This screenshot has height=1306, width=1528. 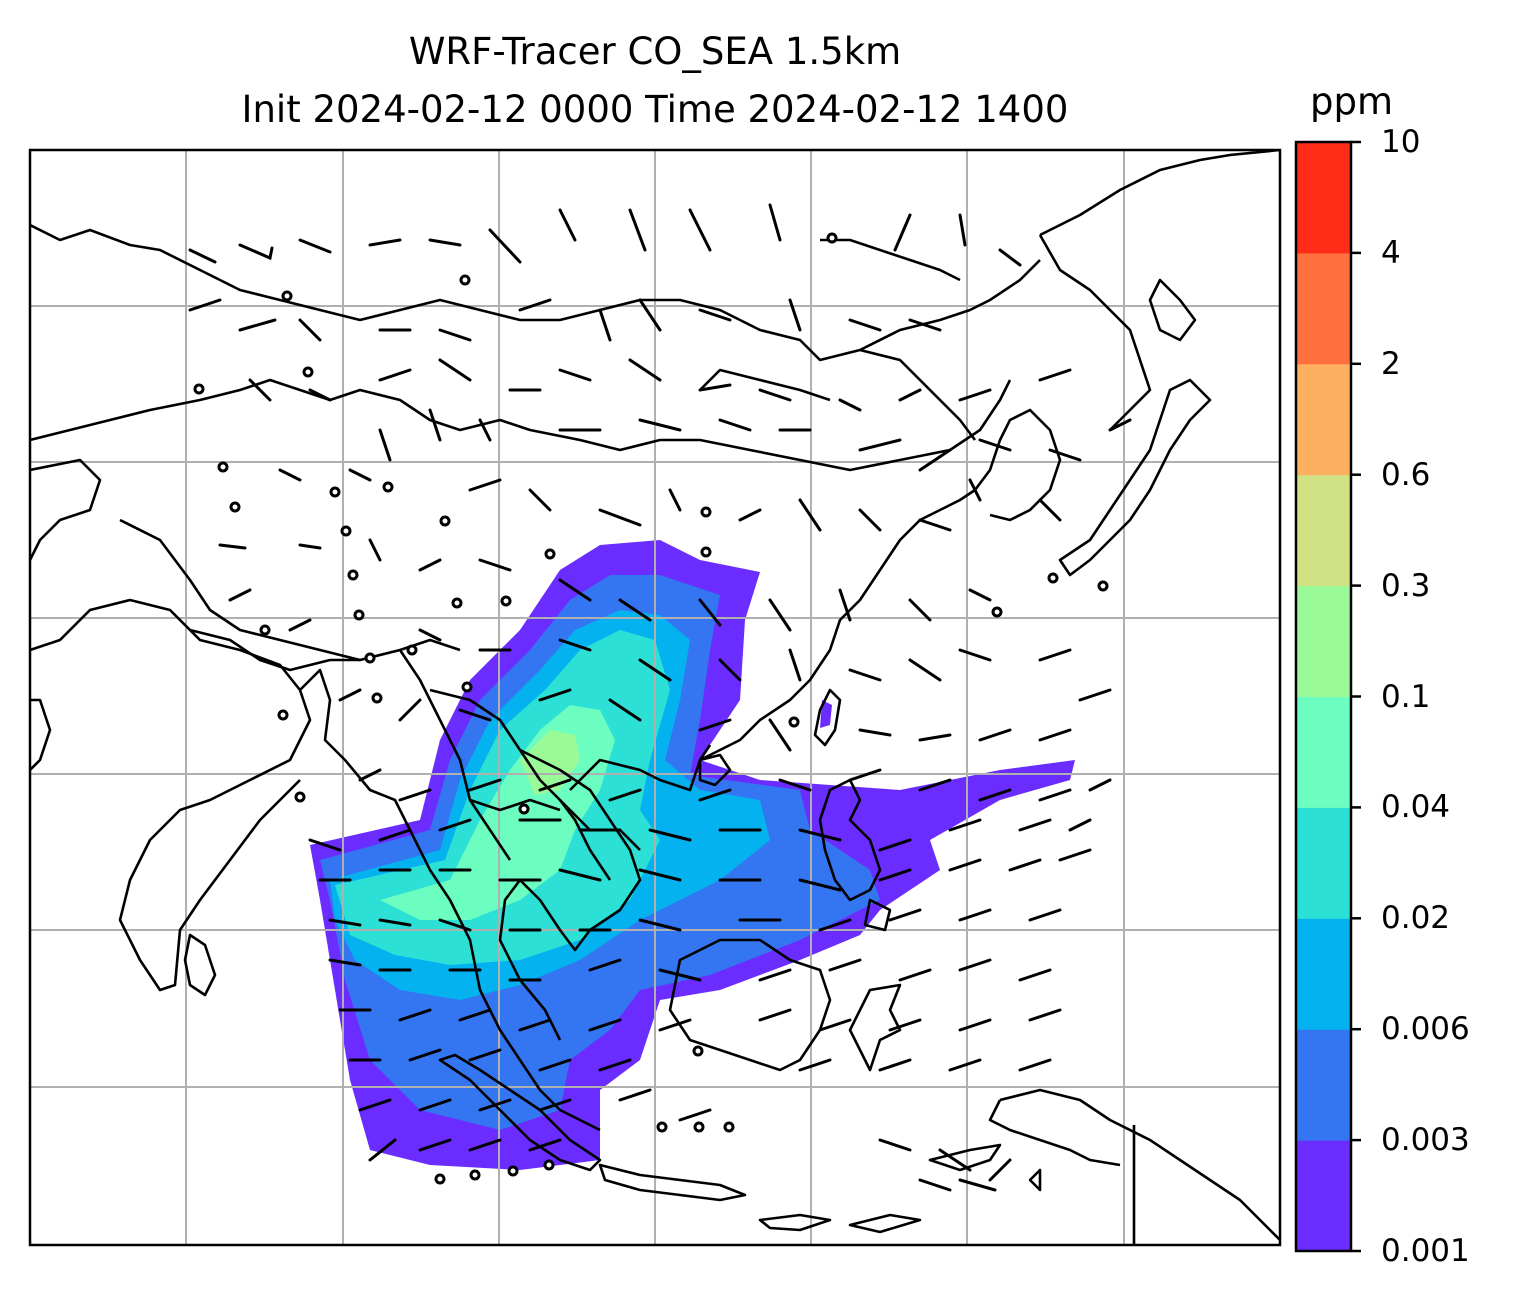 I want to click on colorbar-tick-label: 0.3, so click(x=1406, y=585).